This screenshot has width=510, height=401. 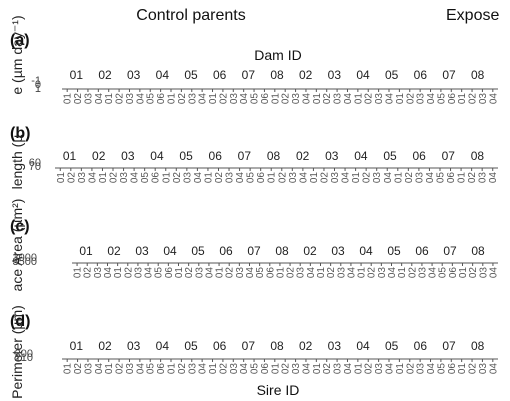 What do you see at coordinates (24, 358) in the screenshot?
I see `y-tick-label: 210` at bounding box center [24, 358].